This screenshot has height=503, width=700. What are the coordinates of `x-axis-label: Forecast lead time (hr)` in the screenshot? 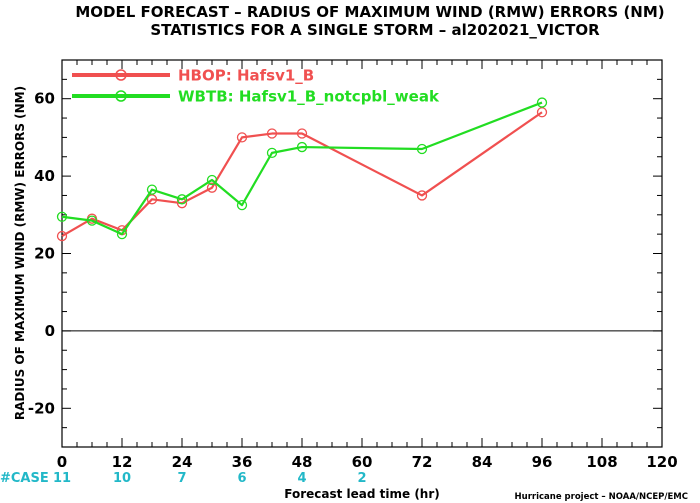 It's located at (362, 494).